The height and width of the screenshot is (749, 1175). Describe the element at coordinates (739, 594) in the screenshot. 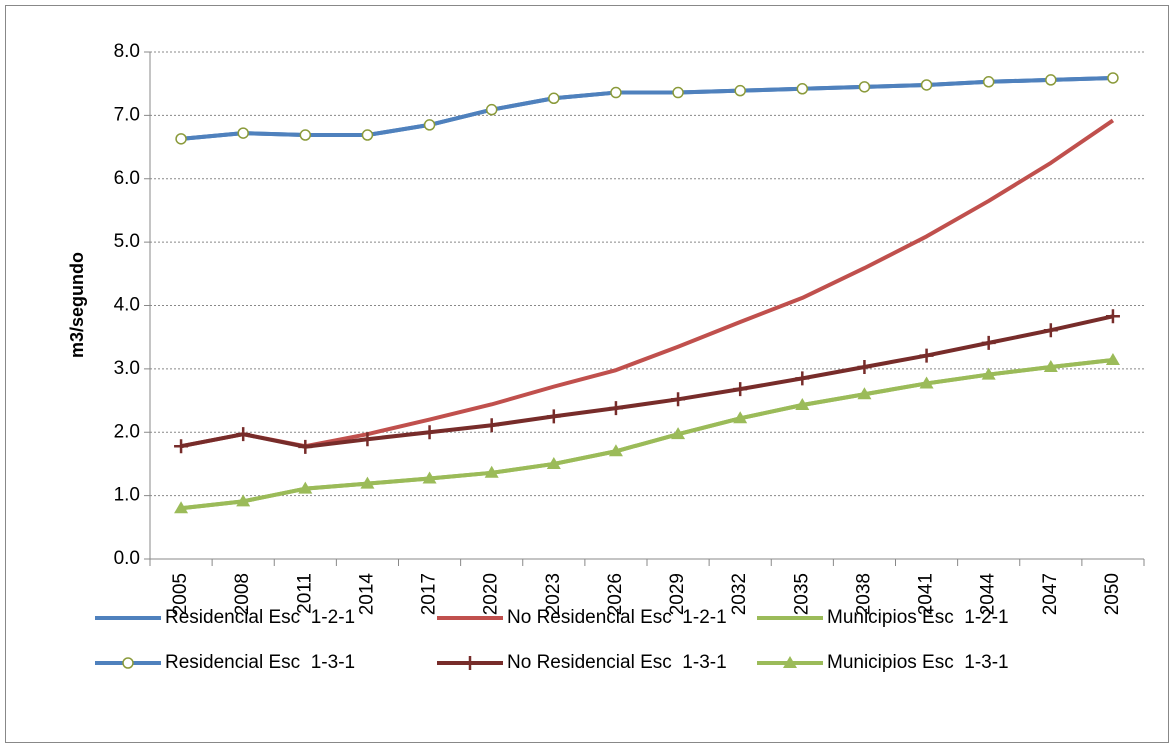

I see `x-tick-label: 2032` at that location.